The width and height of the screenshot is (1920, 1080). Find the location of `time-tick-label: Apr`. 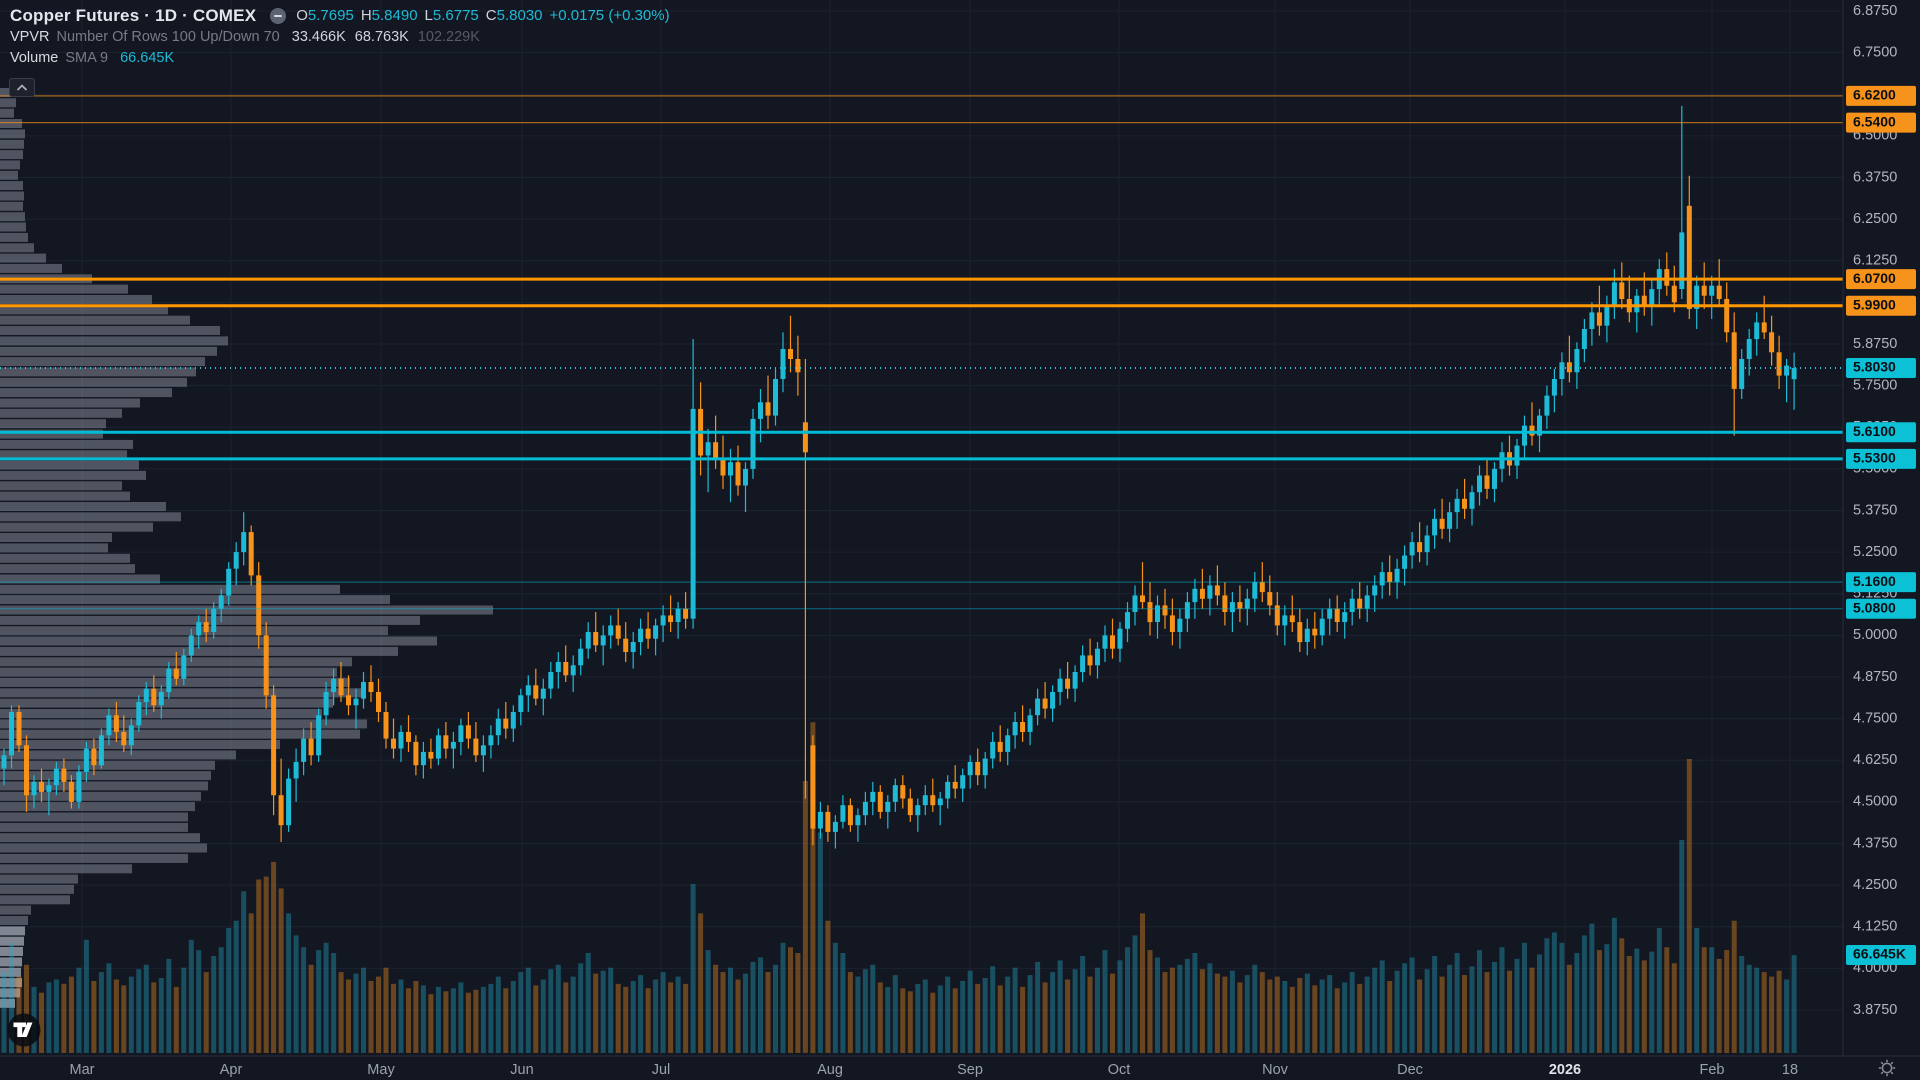

time-tick-label: Apr is located at coordinates (231, 1070).